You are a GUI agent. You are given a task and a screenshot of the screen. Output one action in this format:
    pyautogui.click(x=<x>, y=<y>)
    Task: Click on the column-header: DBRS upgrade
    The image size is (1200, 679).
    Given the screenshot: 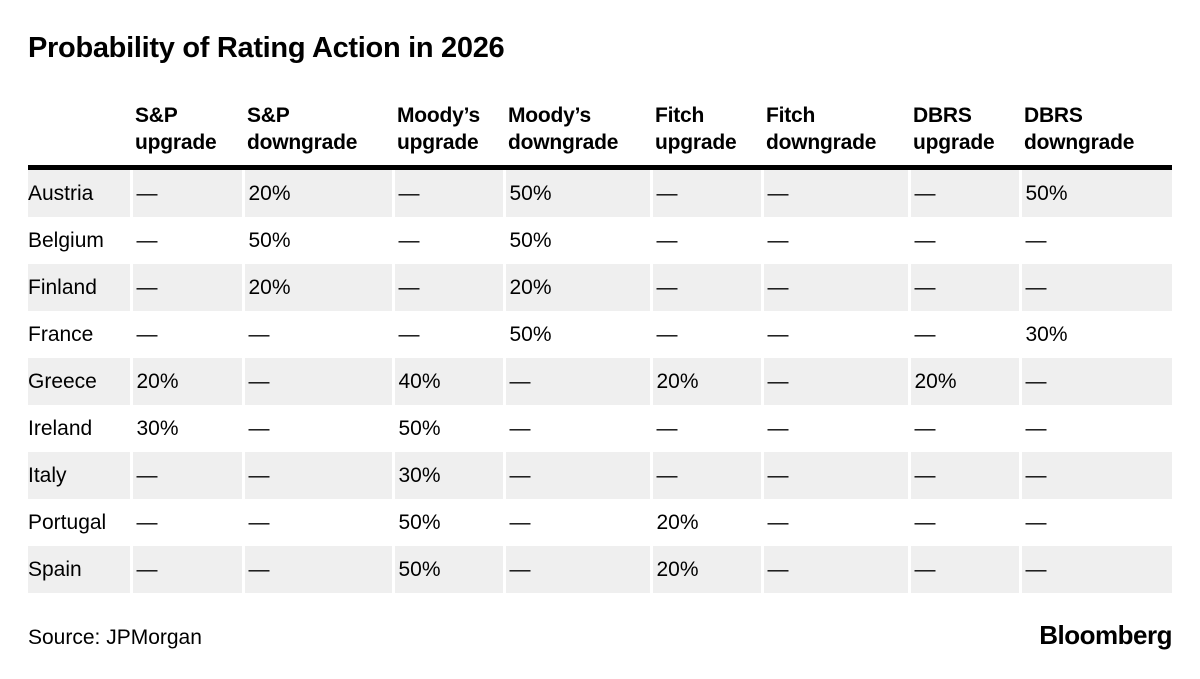 What is the action you would take?
    pyautogui.click(x=964, y=135)
    